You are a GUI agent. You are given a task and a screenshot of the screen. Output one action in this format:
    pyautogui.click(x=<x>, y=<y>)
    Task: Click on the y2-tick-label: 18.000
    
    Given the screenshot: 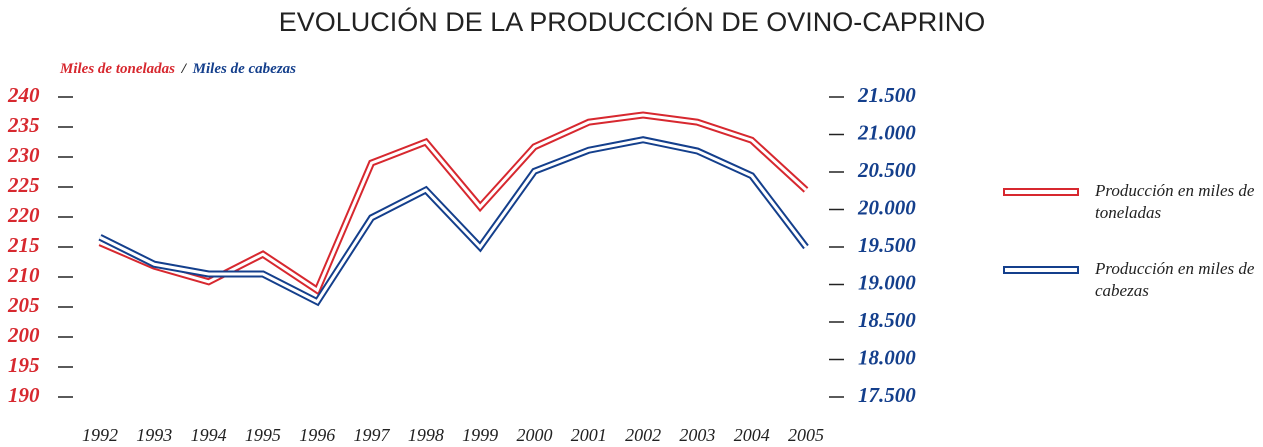 What is the action you would take?
    pyautogui.click(x=887, y=357)
    